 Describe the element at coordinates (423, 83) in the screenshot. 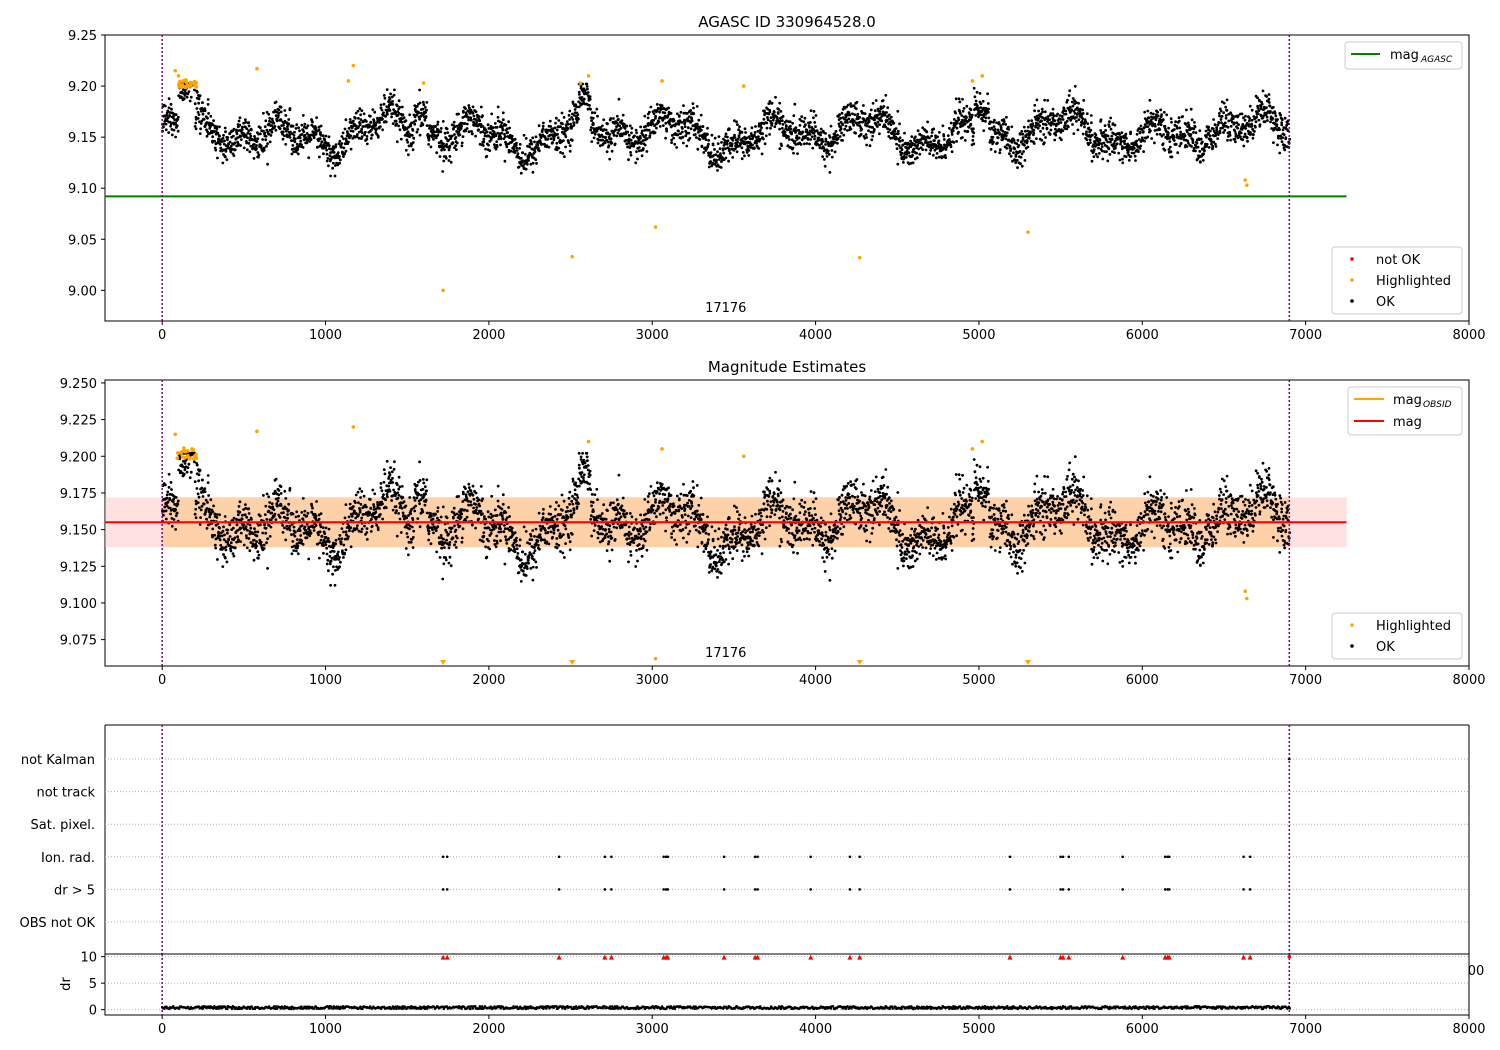

I see `highlighted-point` at that location.